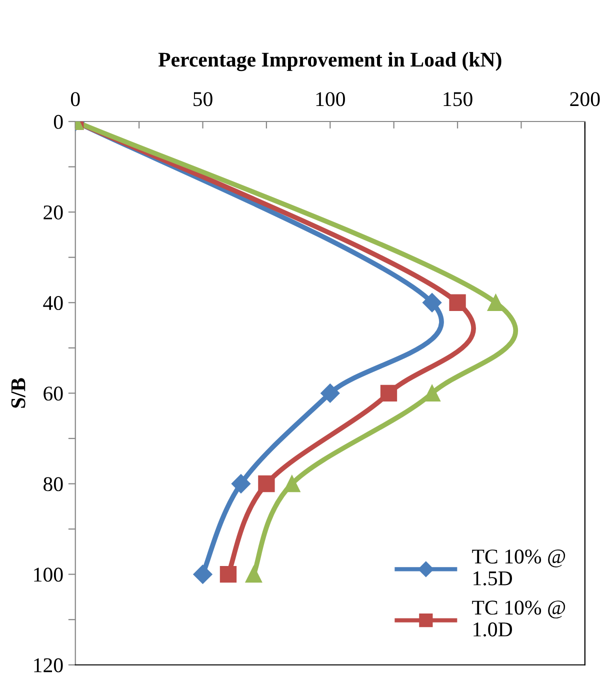  What do you see at coordinates (203, 99) in the screenshot?
I see `x-tick-label: 50` at bounding box center [203, 99].